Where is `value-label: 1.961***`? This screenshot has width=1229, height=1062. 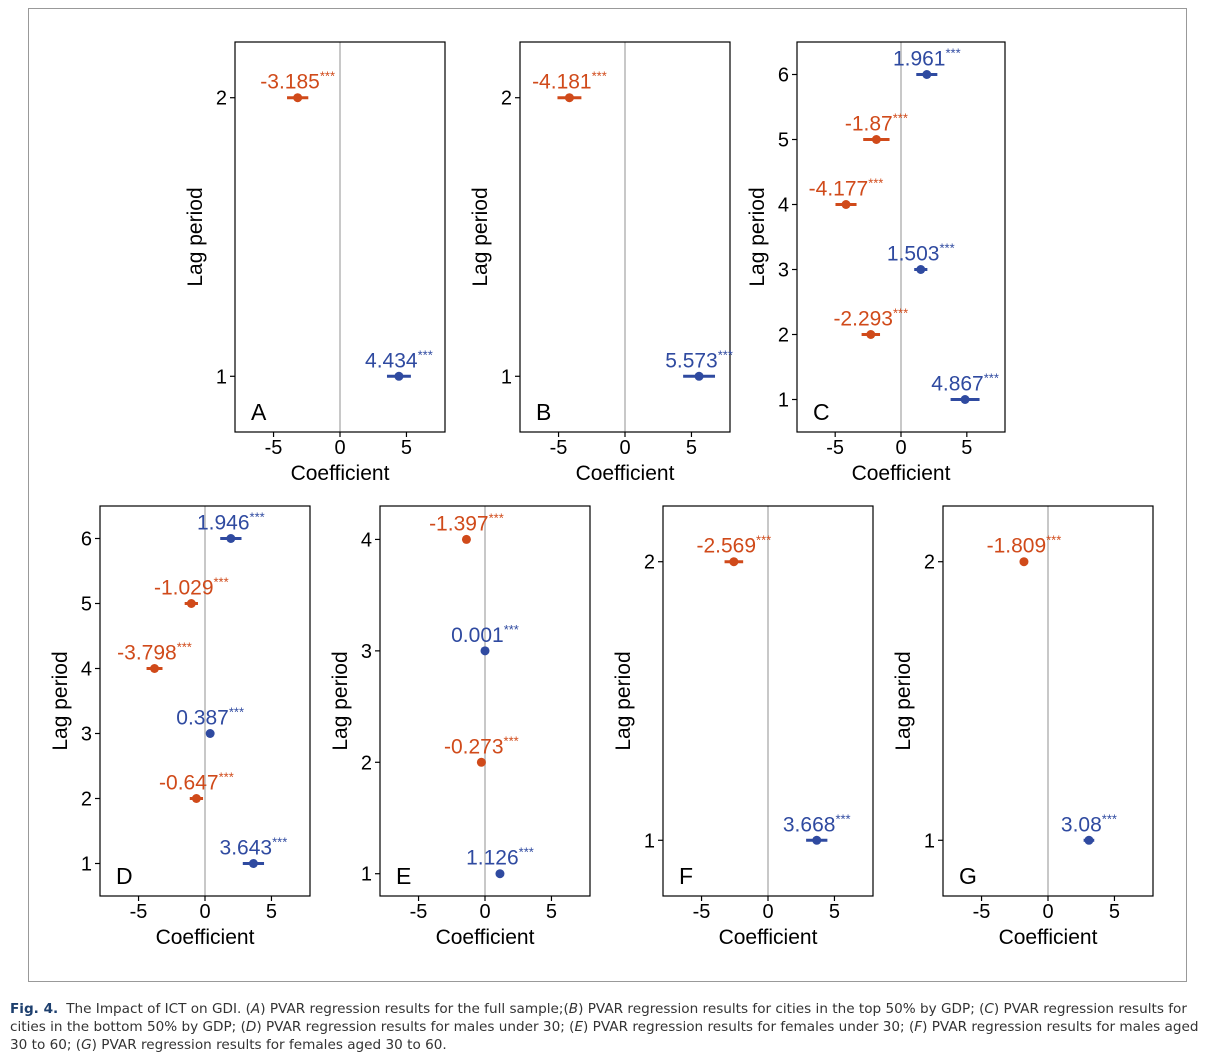 value-label: 1.961*** is located at coordinates (927, 58).